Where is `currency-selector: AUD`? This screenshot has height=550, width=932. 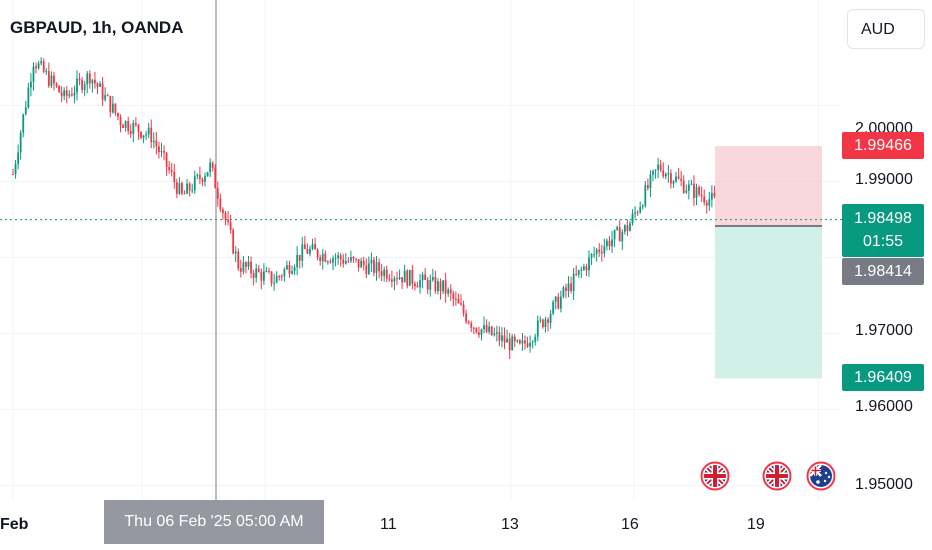 currency-selector: AUD is located at coordinates (886, 29).